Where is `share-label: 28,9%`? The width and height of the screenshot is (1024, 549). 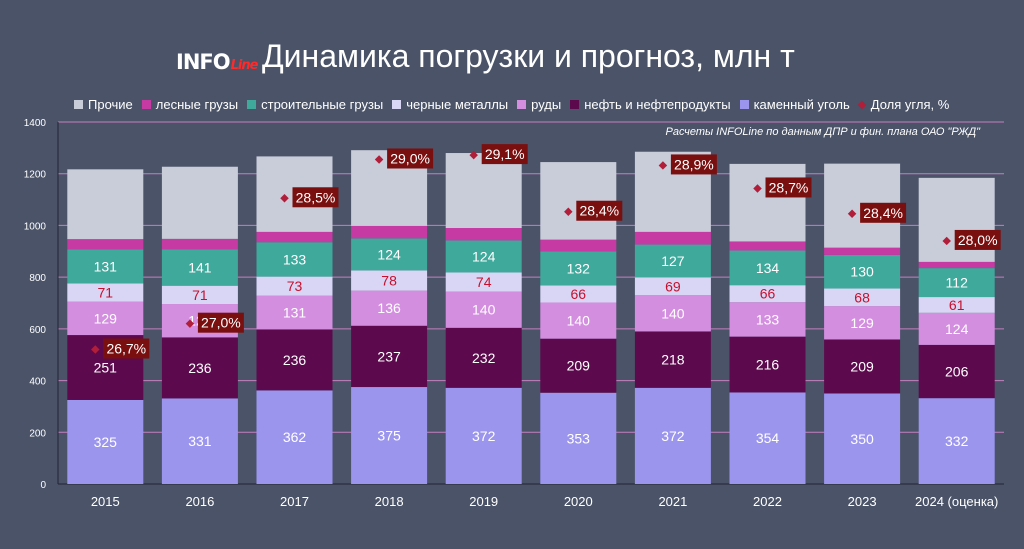 share-label: 28,9% is located at coordinates (694, 164).